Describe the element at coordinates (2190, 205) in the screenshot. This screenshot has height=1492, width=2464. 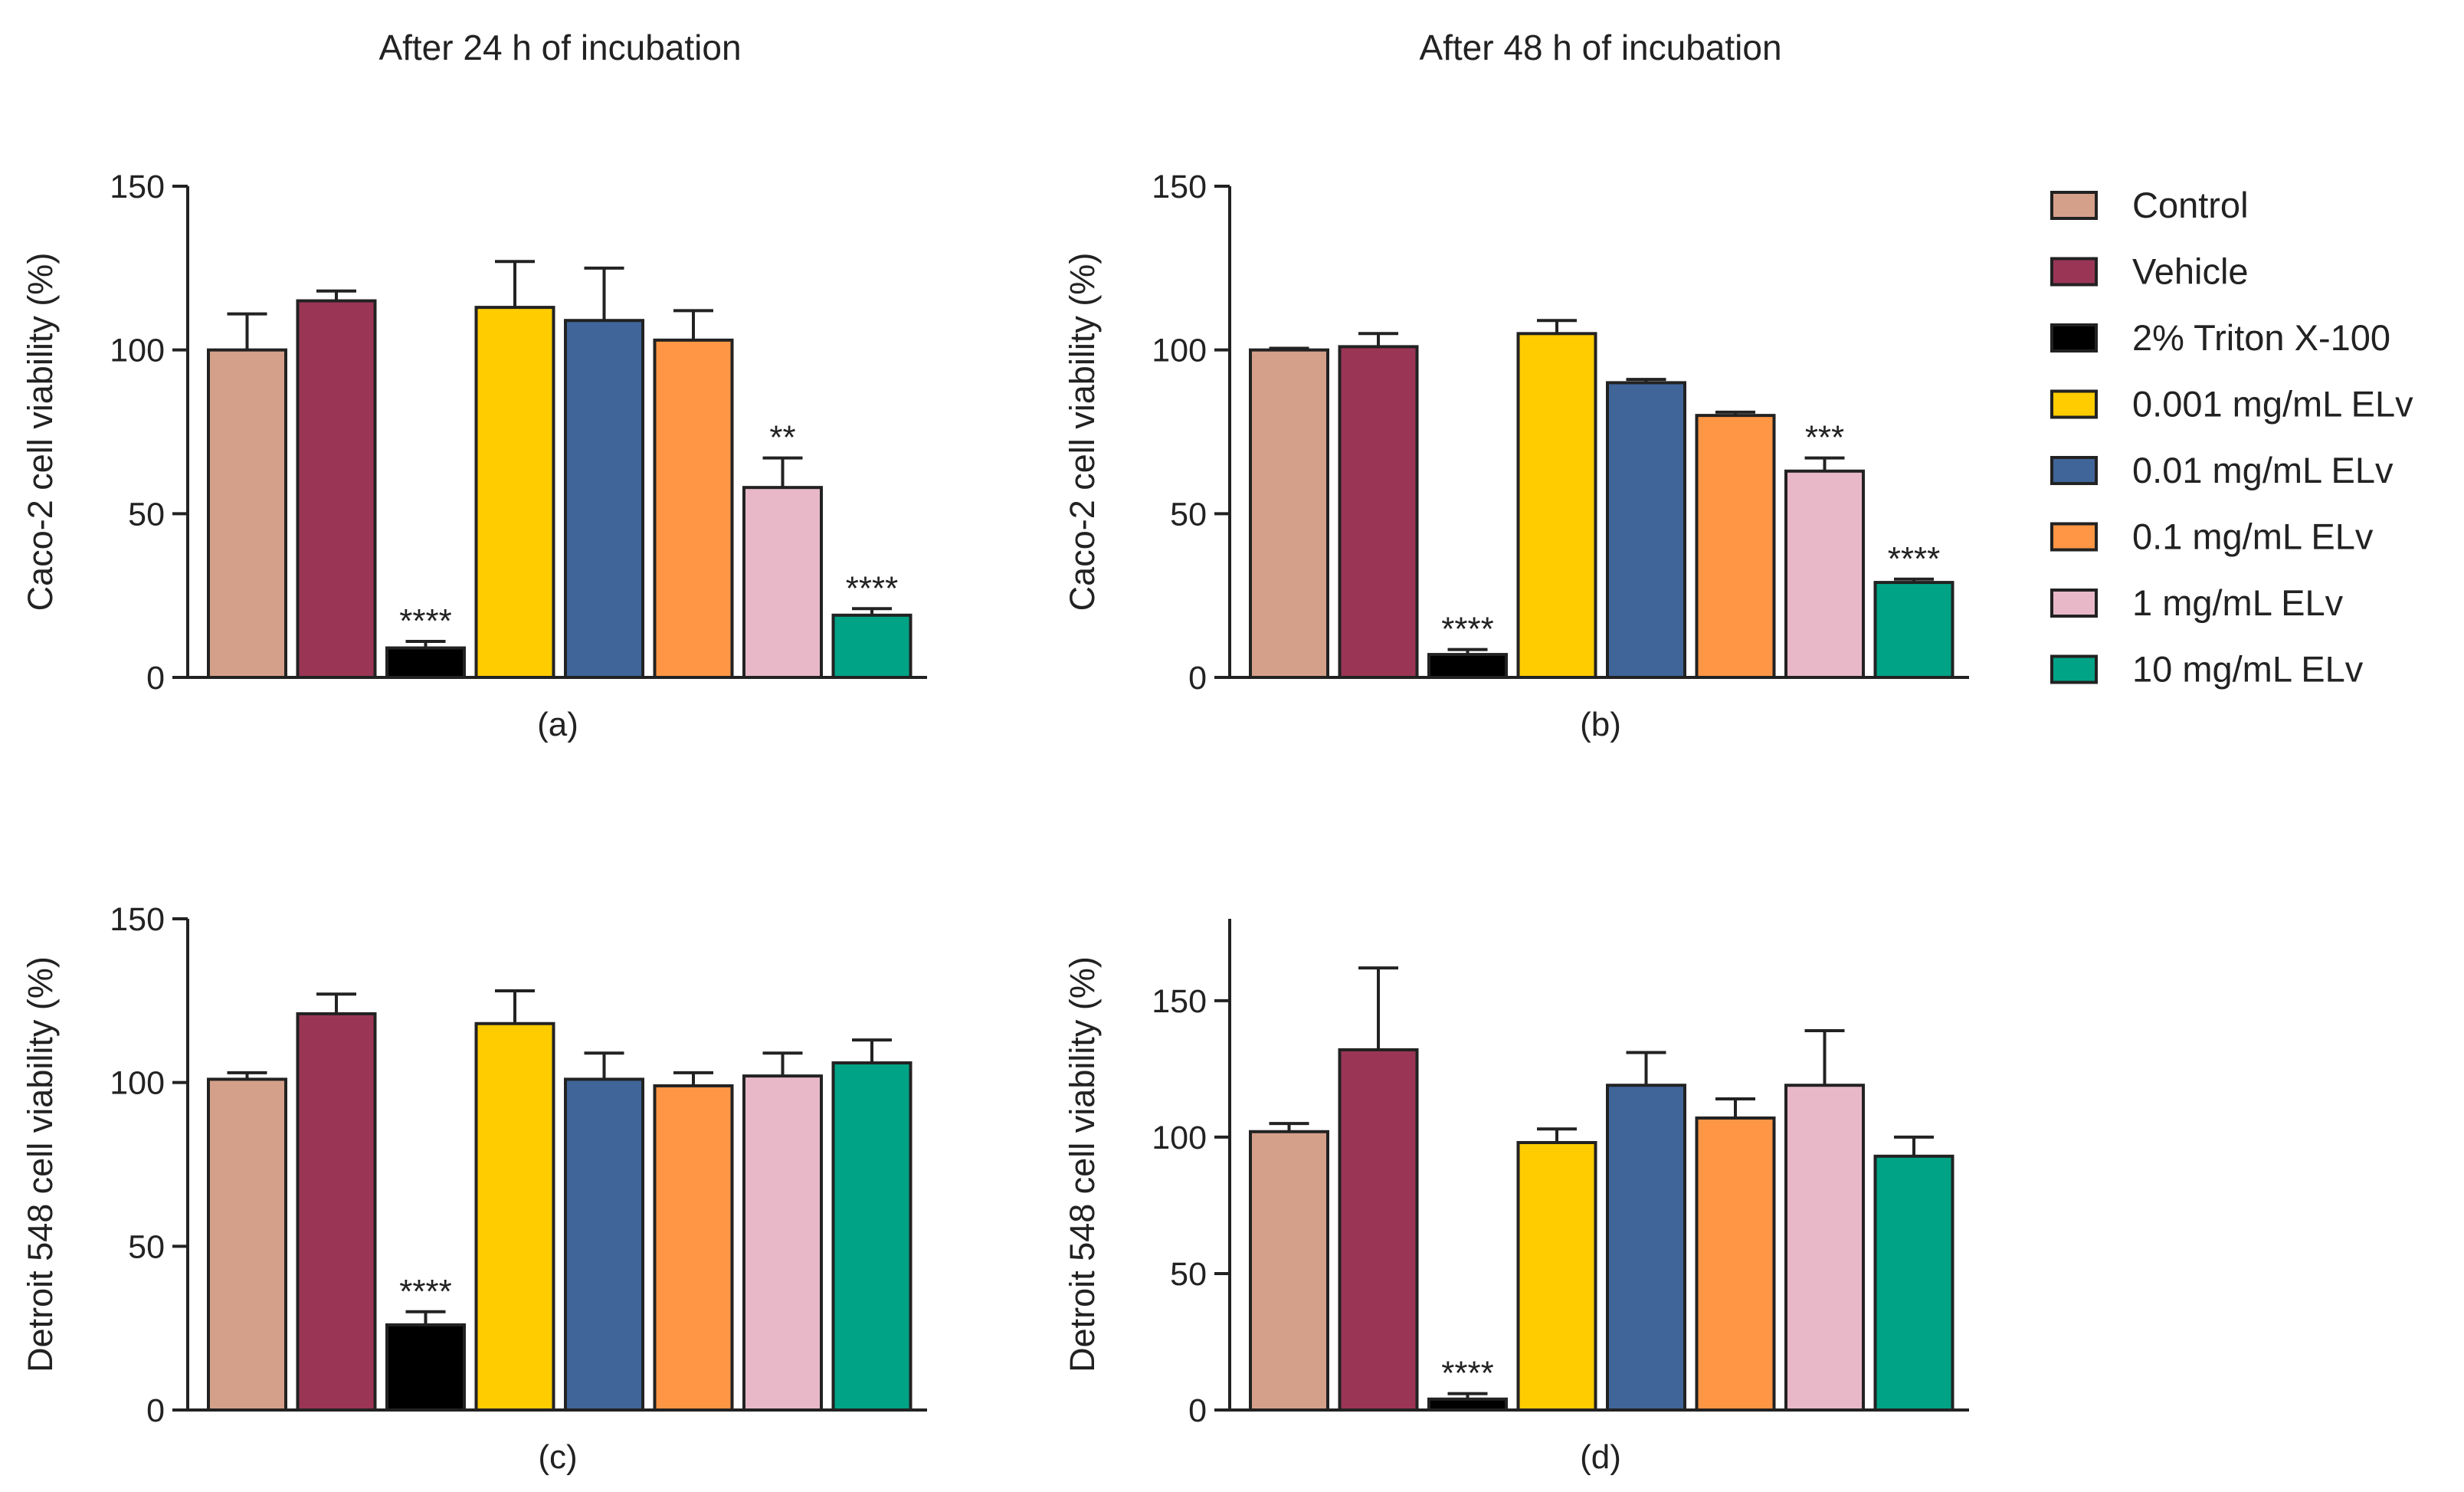
I see `legend-label: Control` at that location.